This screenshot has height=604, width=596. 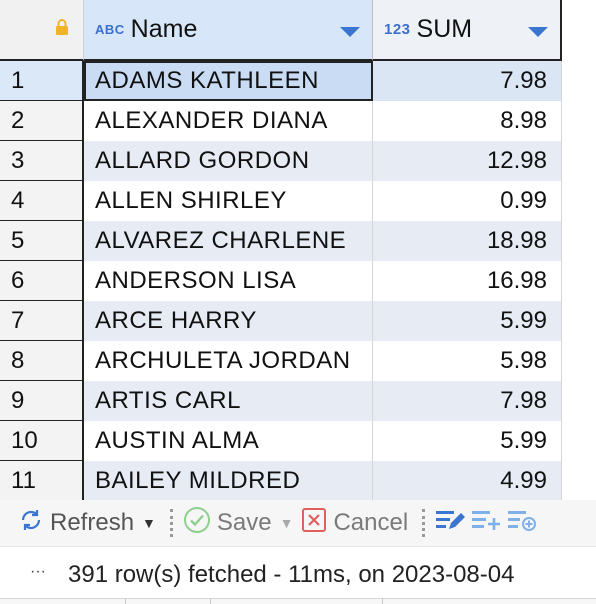 What do you see at coordinates (314, 523) in the screenshot?
I see `cancel-x-icon` at bounding box center [314, 523].